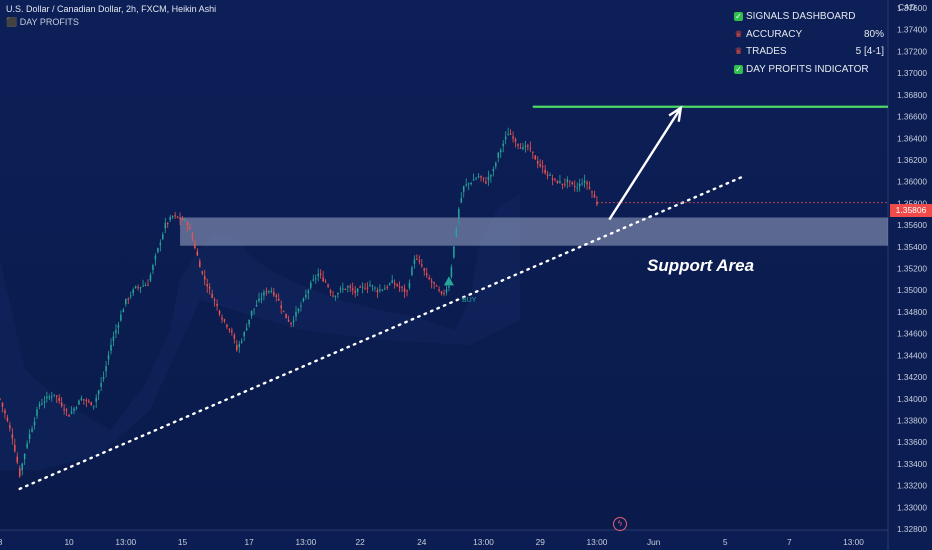 The width and height of the screenshot is (932, 550). Describe the element at coordinates (738, 33) in the screenshot. I see `trophy-icon: ♛` at that location.